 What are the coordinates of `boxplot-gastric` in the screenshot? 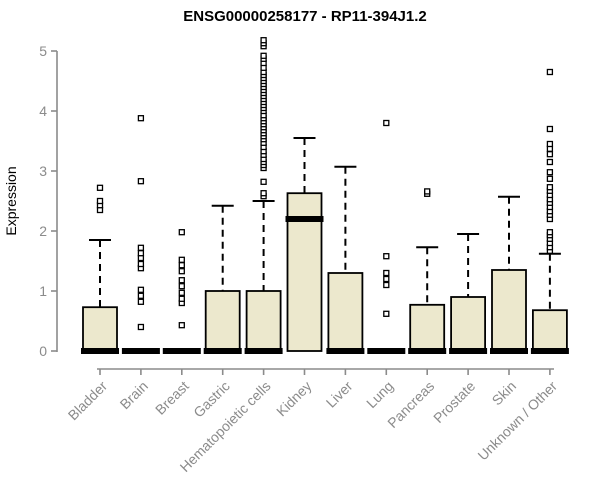 It's located at (222, 279).